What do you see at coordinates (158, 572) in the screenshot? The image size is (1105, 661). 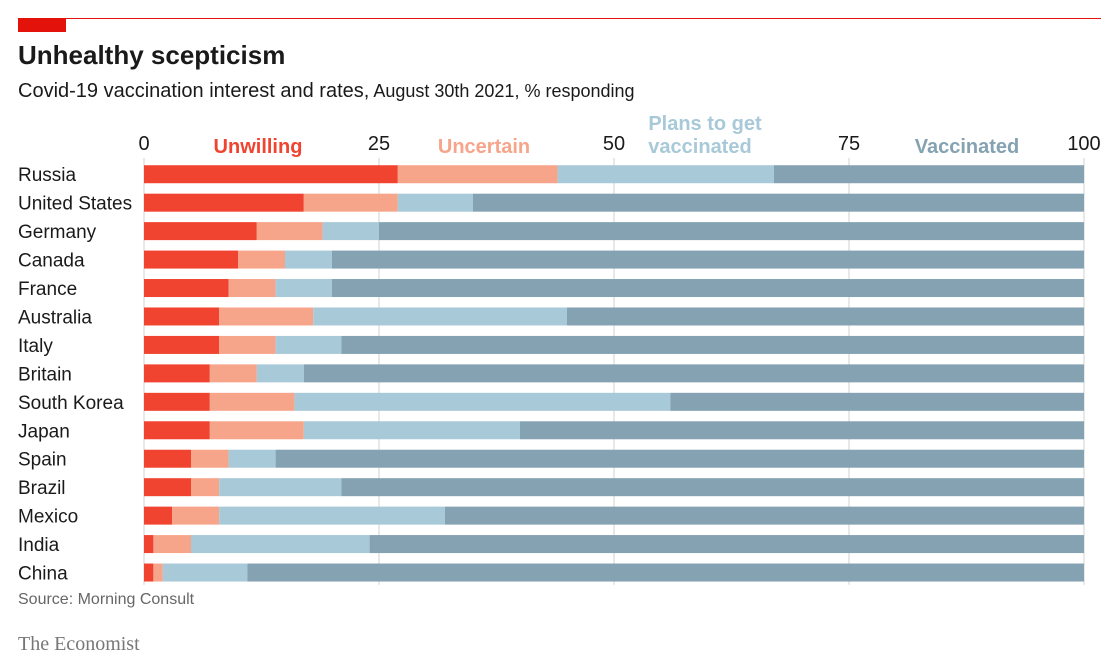 I see `bar-china-uncertain` at bounding box center [158, 572].